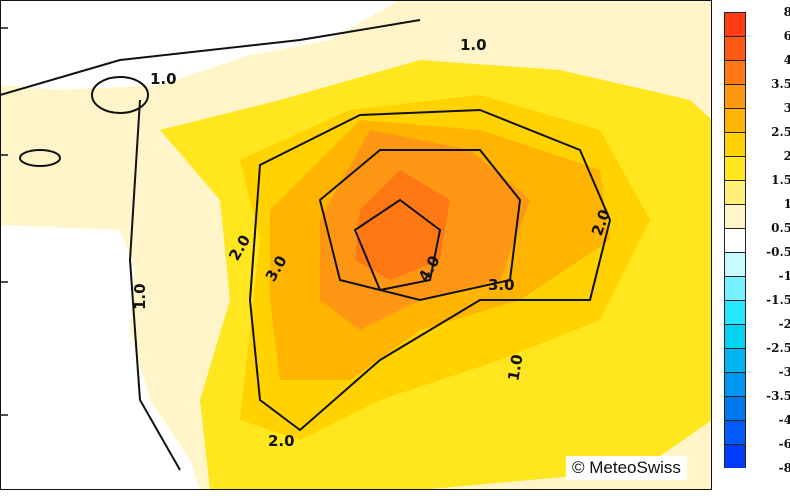  Describe the element at coordinates (786, 204) in the screenshot. I see `legend-label: 1` at that location.